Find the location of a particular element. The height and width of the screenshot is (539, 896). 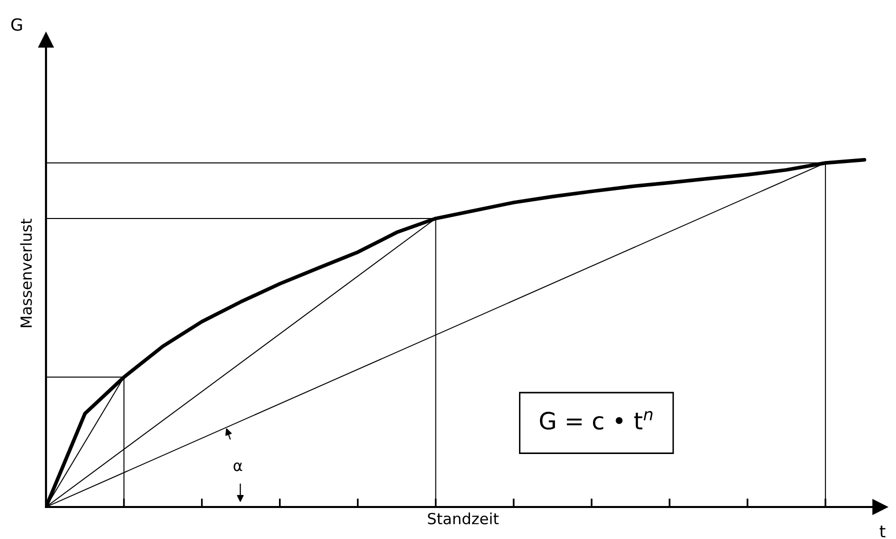

y-axis-title: Massenverlust is located at coordinates (26, 273).